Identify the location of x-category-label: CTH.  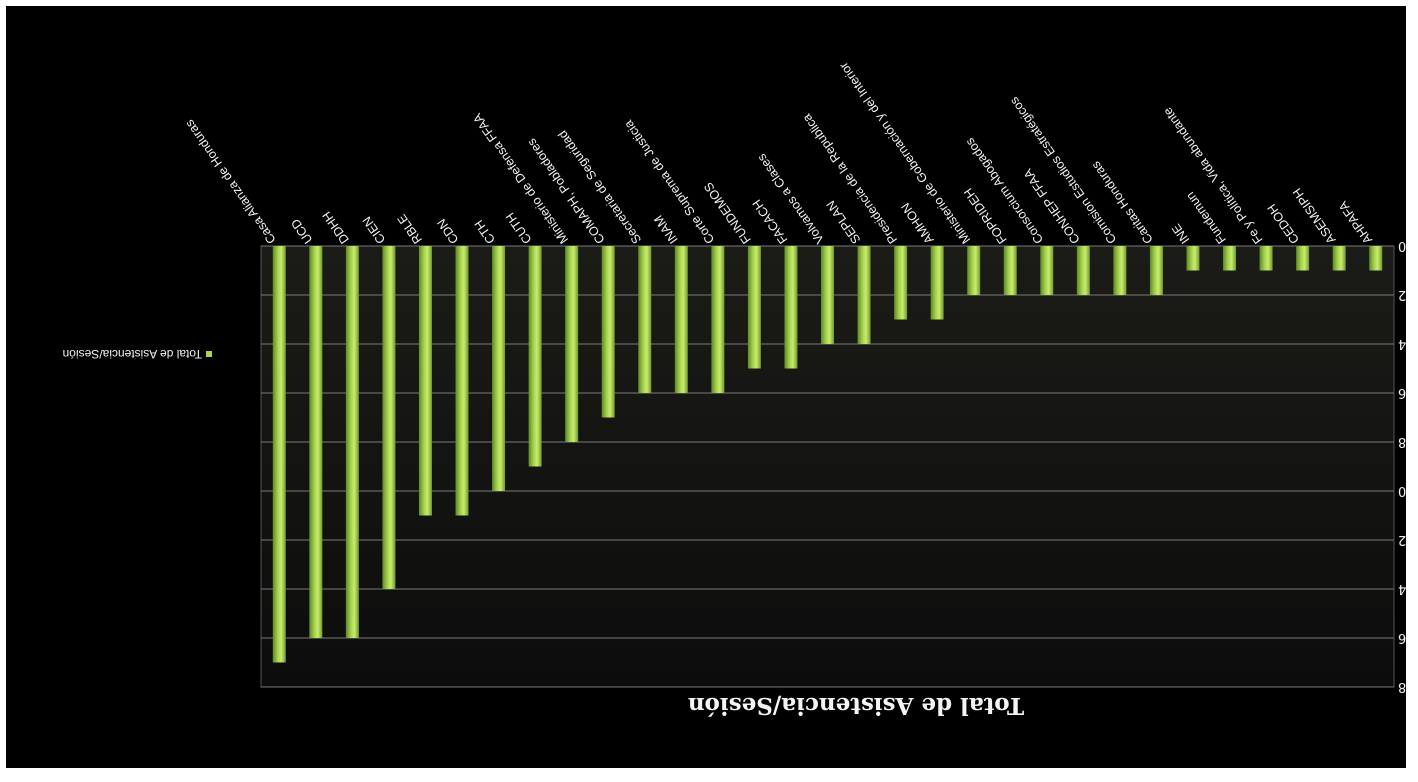
(485, 231).